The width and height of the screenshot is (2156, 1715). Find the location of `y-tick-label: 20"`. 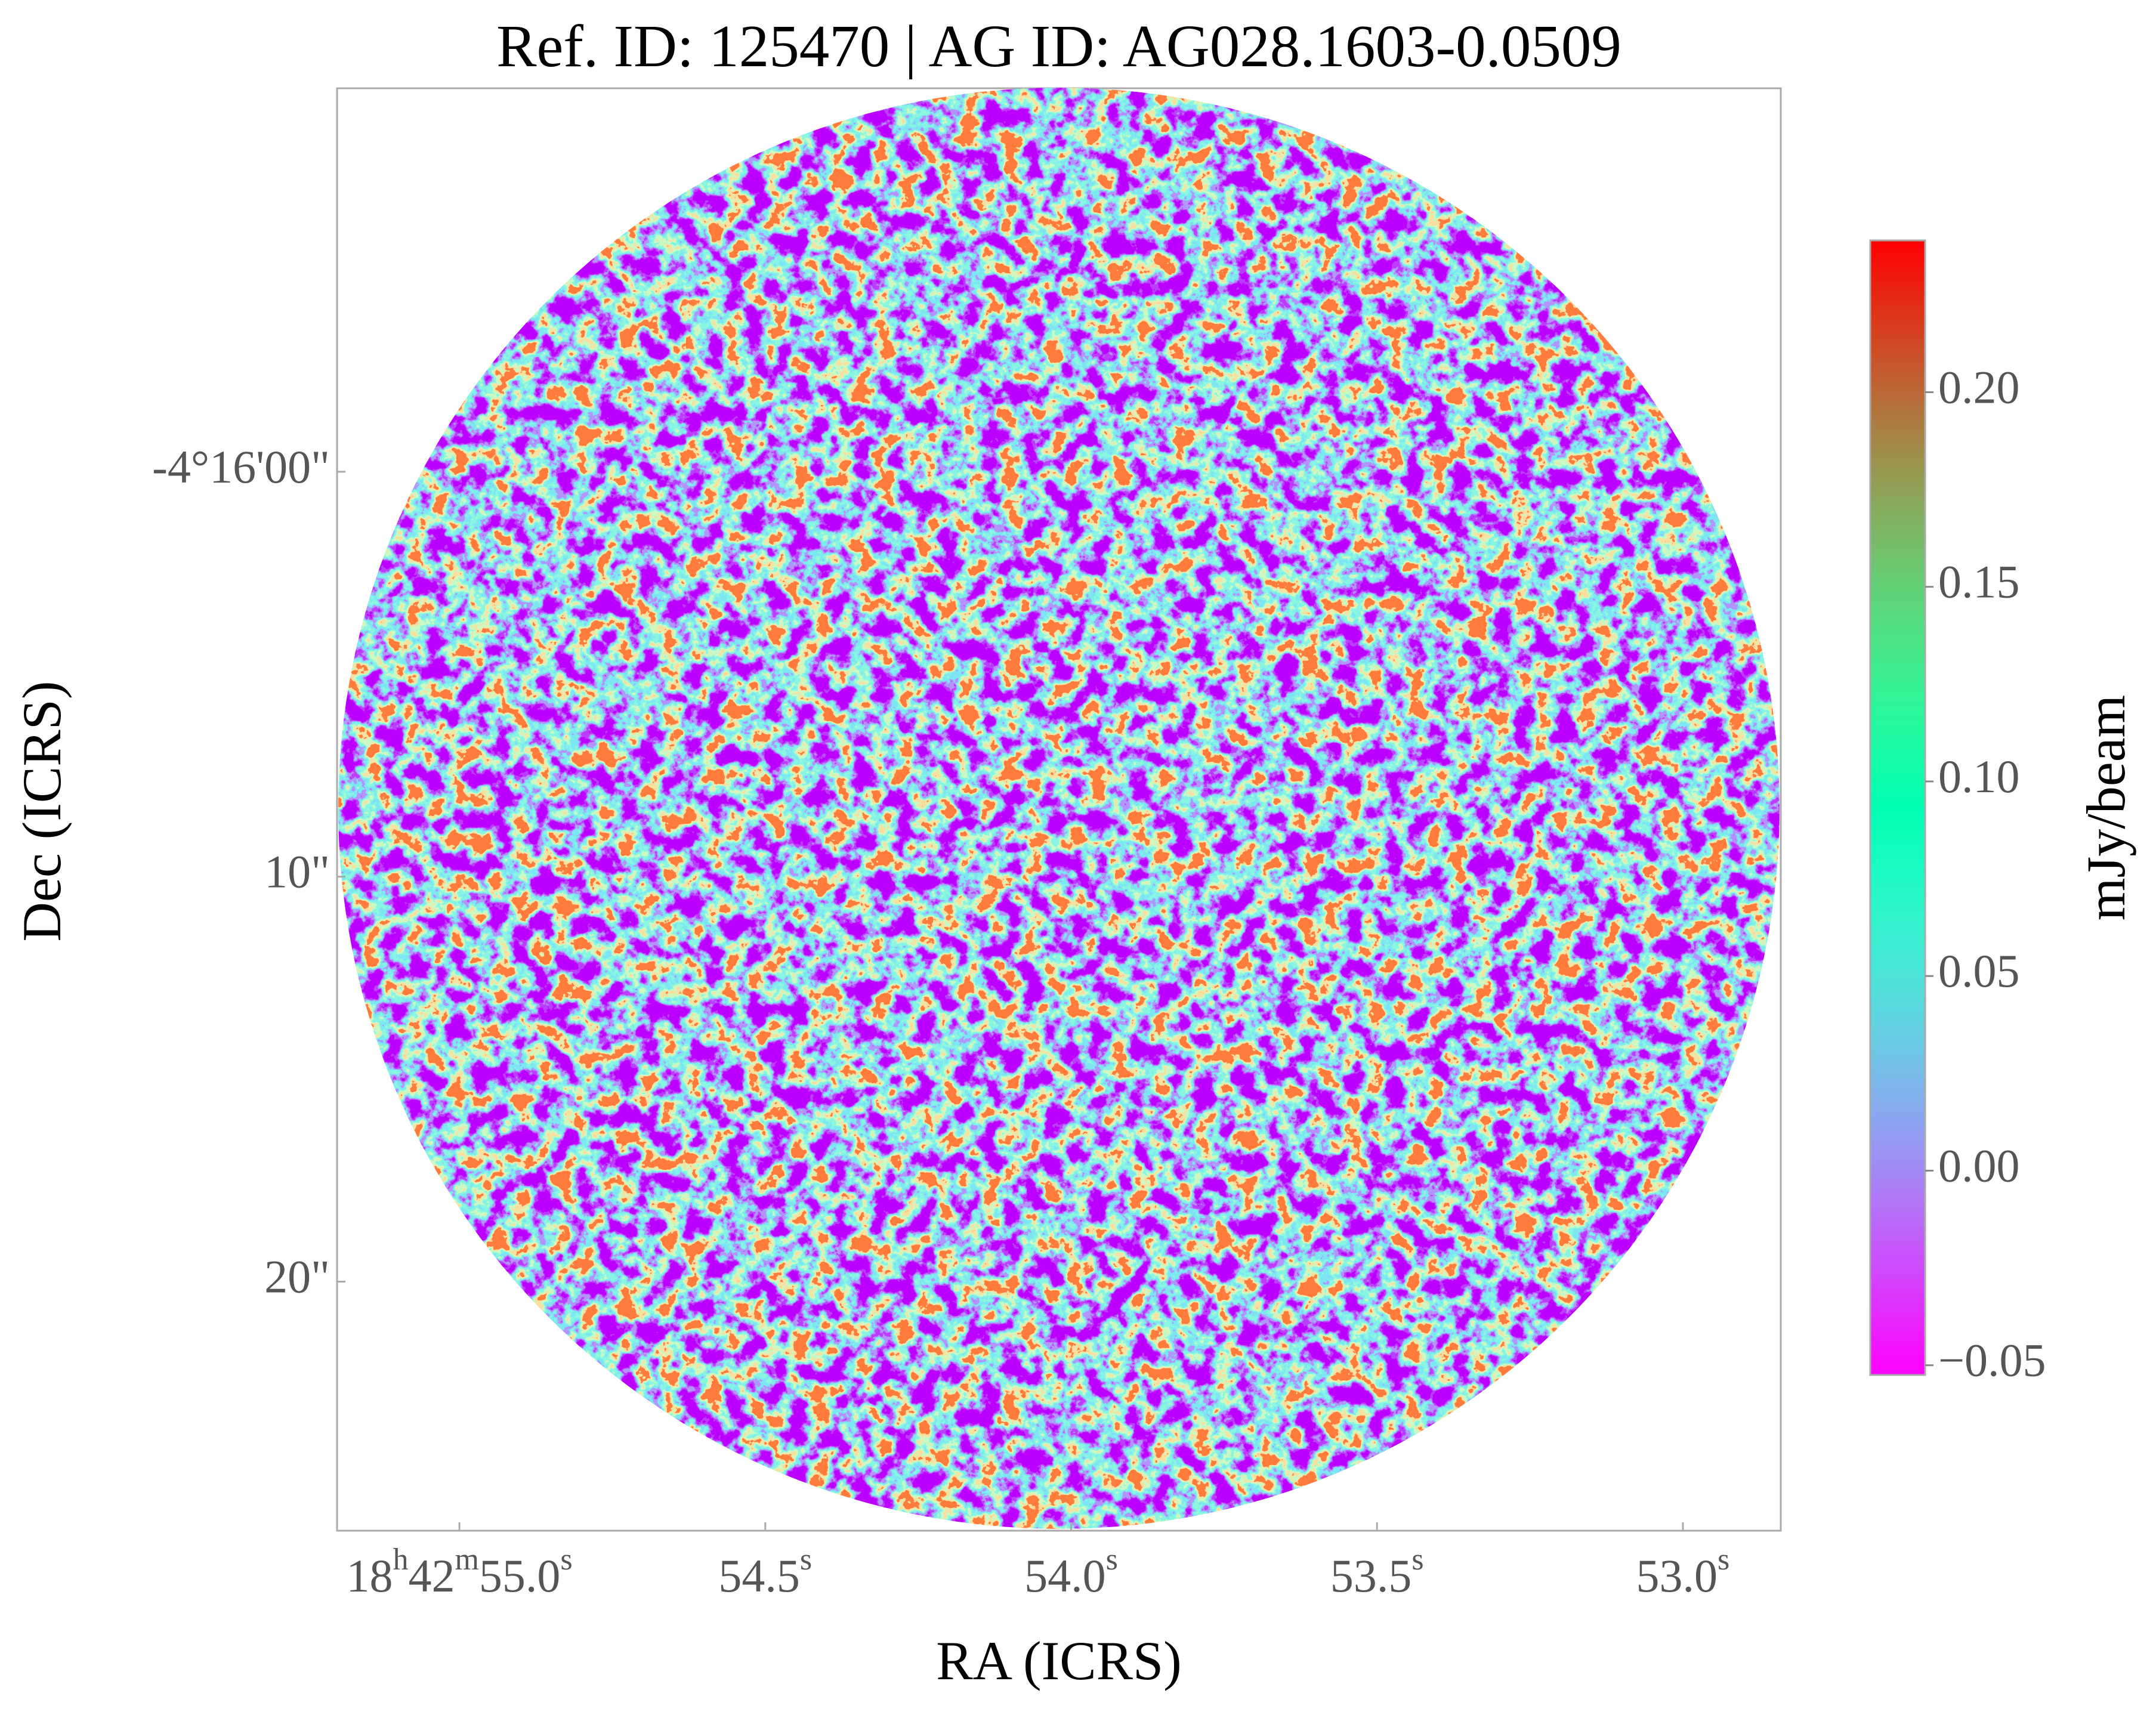

y-tick-label: 20" is located at coordinates (297, 1276).